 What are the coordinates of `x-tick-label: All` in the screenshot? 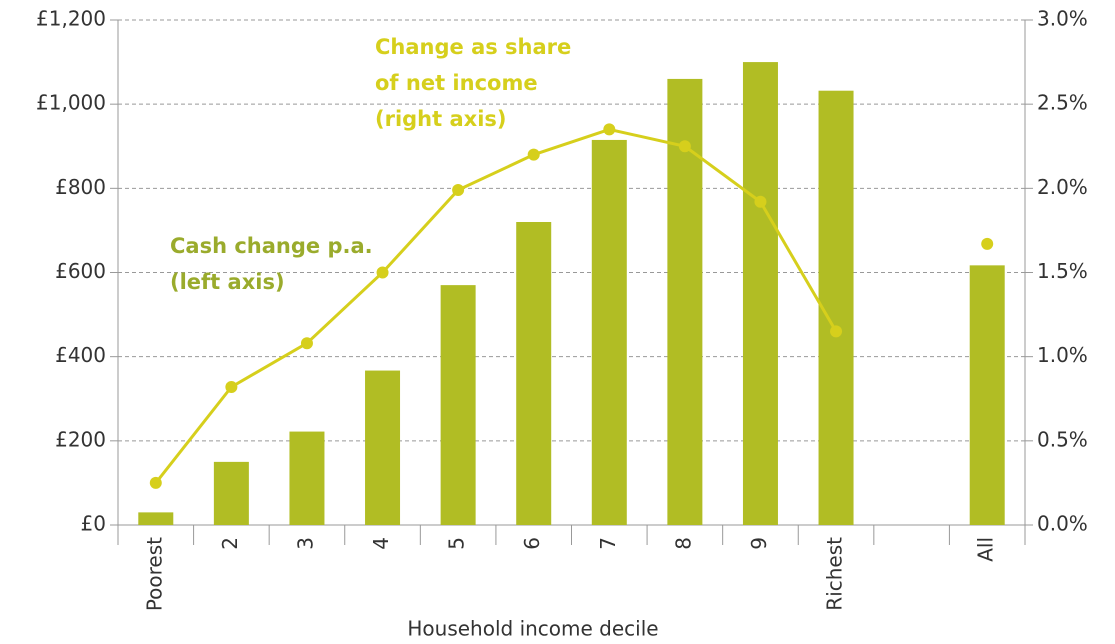 It's located at (986, 549).